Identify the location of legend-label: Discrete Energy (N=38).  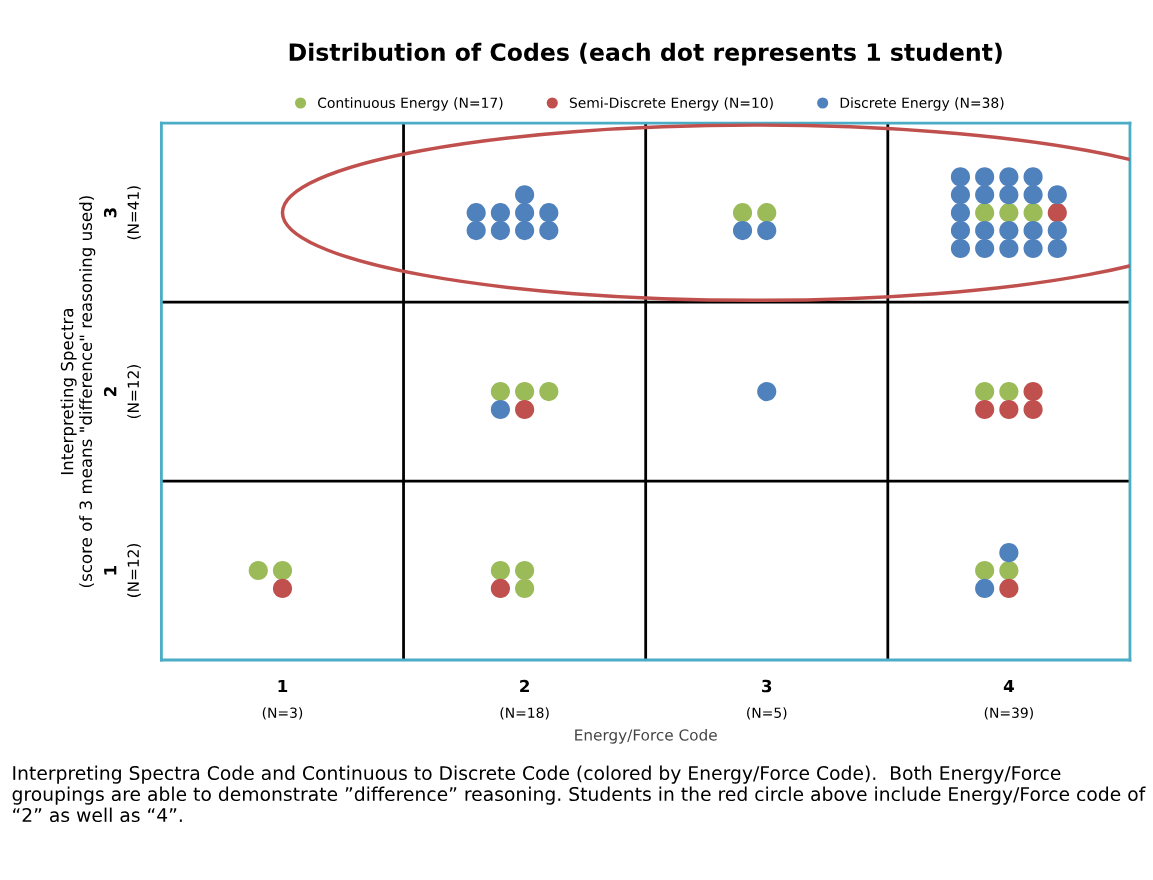
(922, 104).